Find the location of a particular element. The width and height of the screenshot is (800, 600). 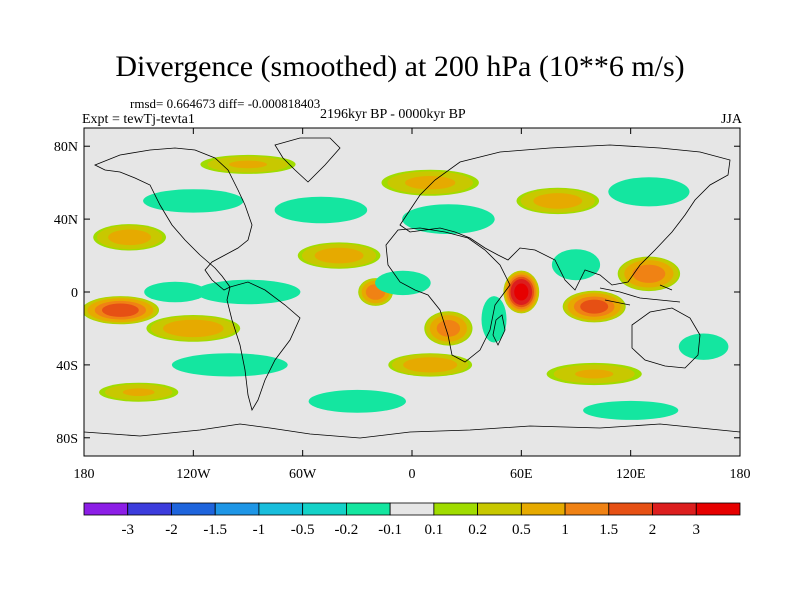

colorbar-label: -2 is located at coordinates (171, 530).